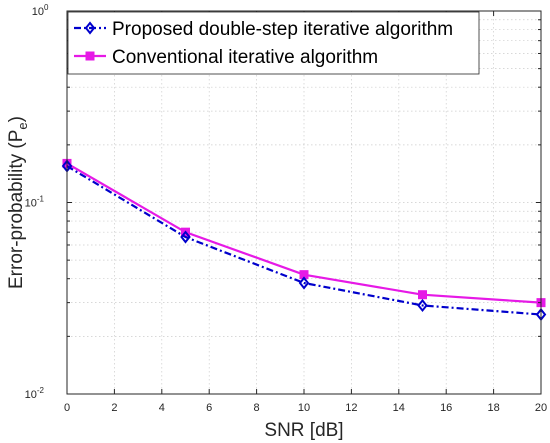 The height and width of the screenshot is (443, 550). Describe the element at coordinates (35, 202) in the screenshot. I see `y-tick-label: 10⁻¹` at that location.